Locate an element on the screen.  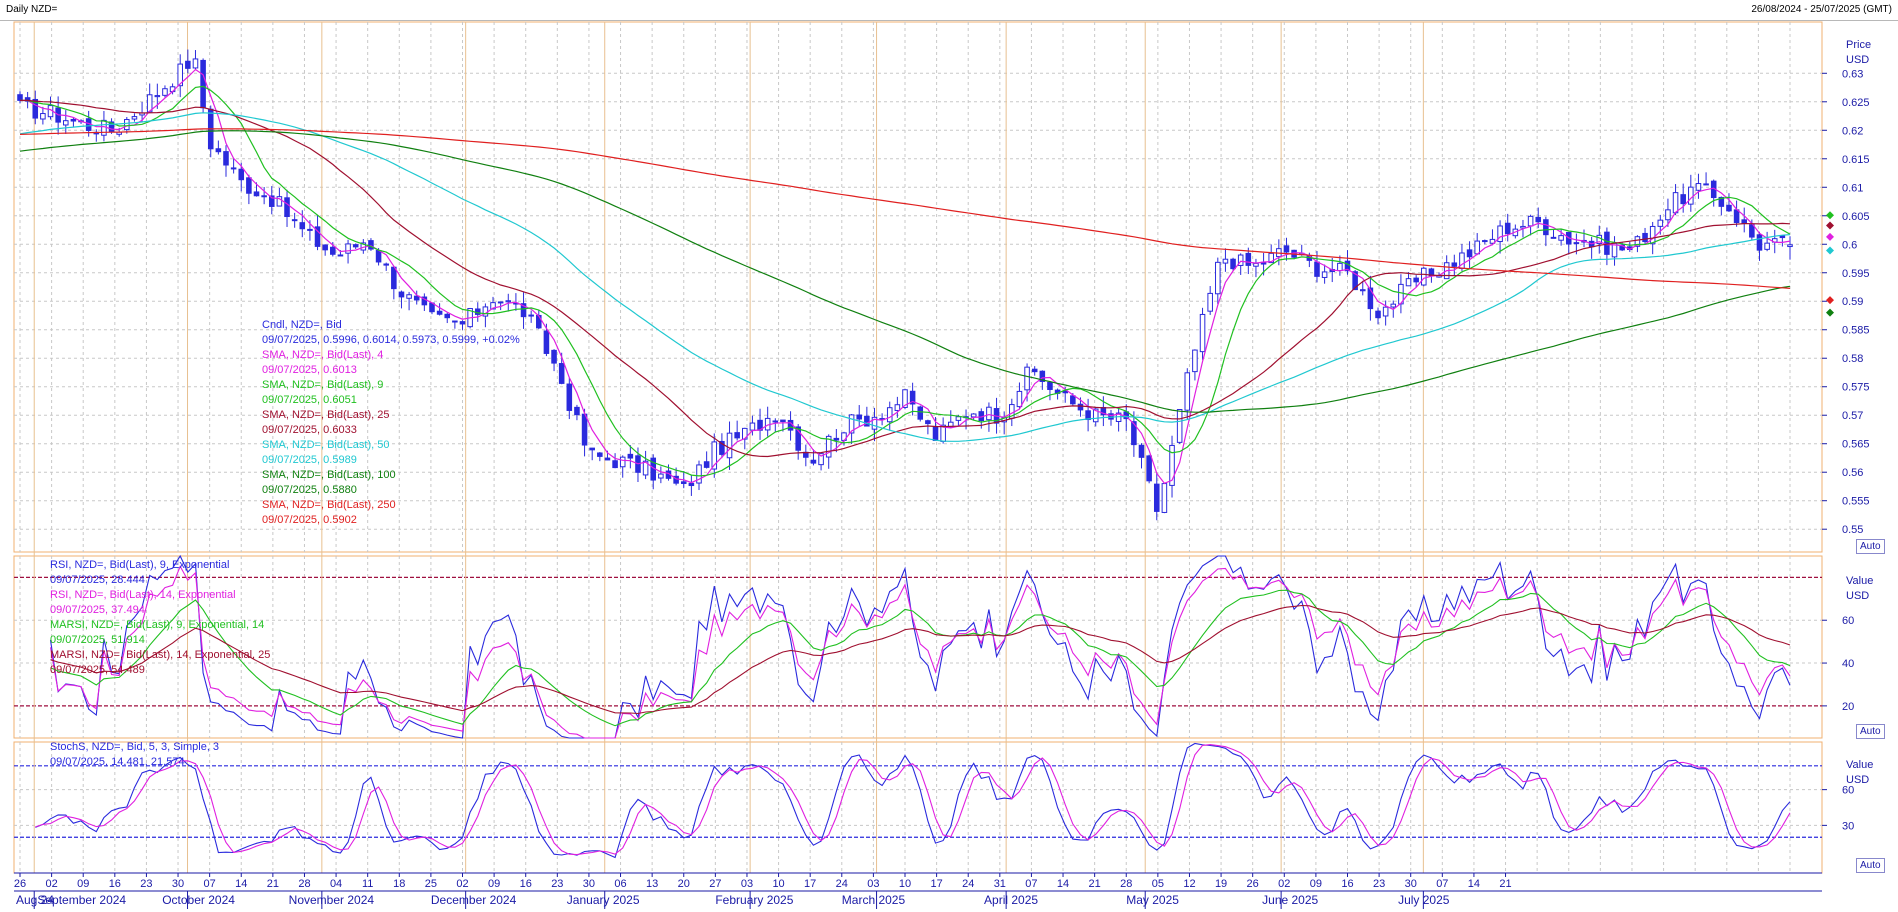
price-axis-title-line1: Price is located at coordinates (1859, 45).